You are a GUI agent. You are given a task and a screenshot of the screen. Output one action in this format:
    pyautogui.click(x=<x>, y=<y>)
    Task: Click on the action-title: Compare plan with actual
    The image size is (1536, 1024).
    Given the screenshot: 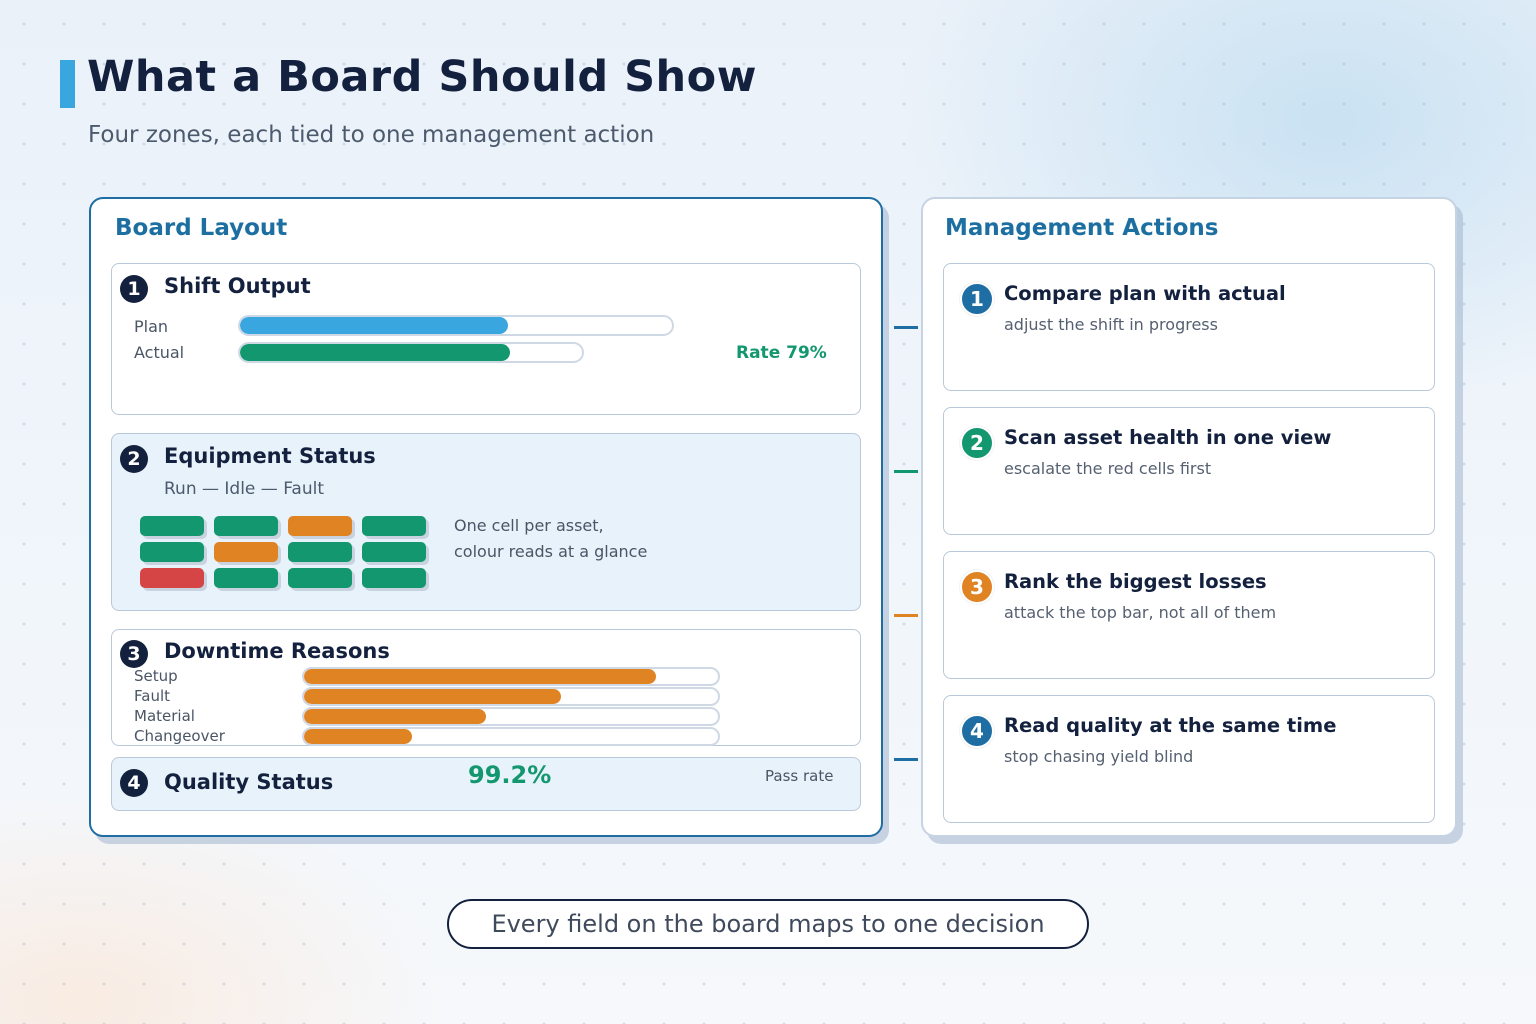 What is the action you would take?
    pyautogui.click(x=1145, y=293)
    